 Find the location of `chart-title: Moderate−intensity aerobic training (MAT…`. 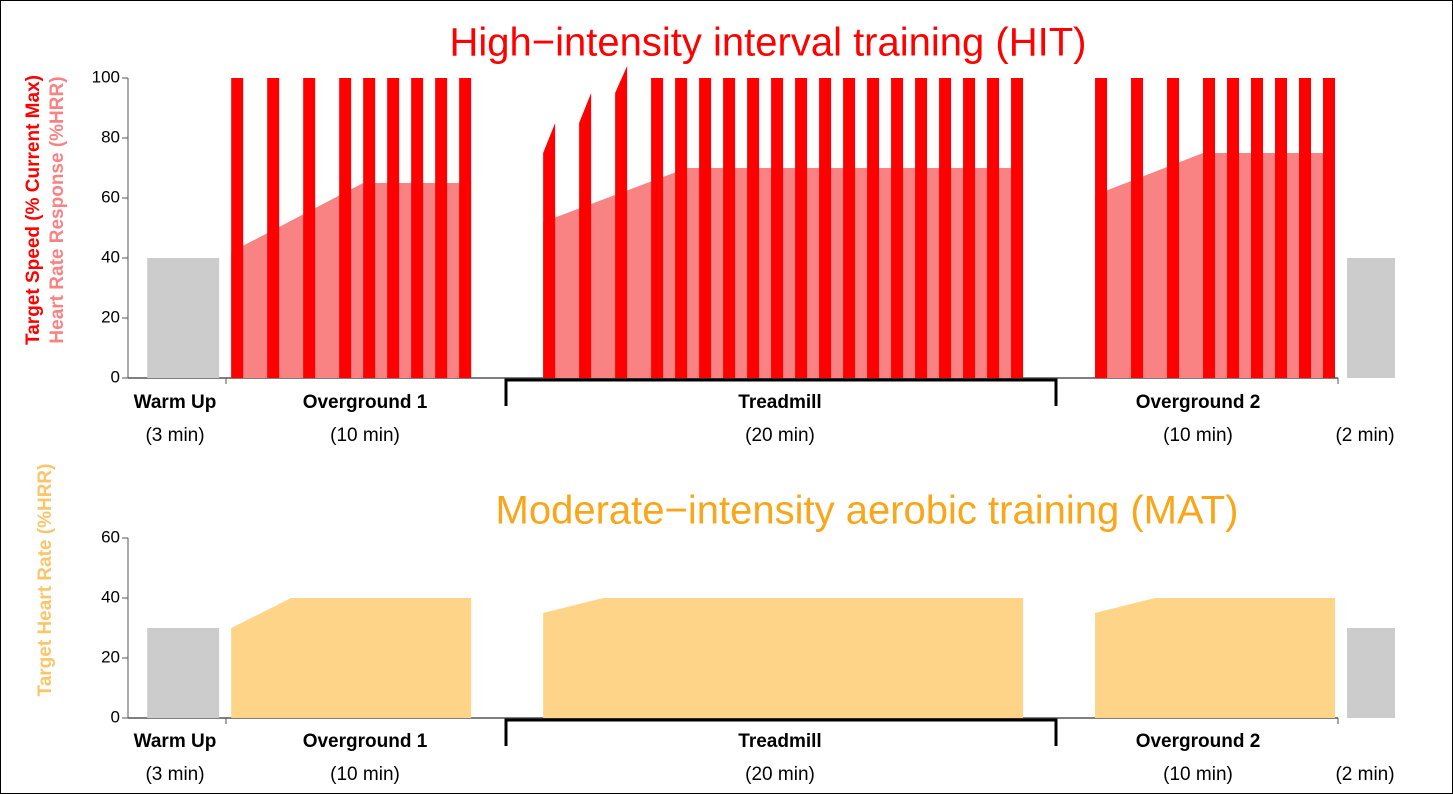

chart-title: Moderate−intensity aerobic training (MAT… is located at coordinates (867, 511).